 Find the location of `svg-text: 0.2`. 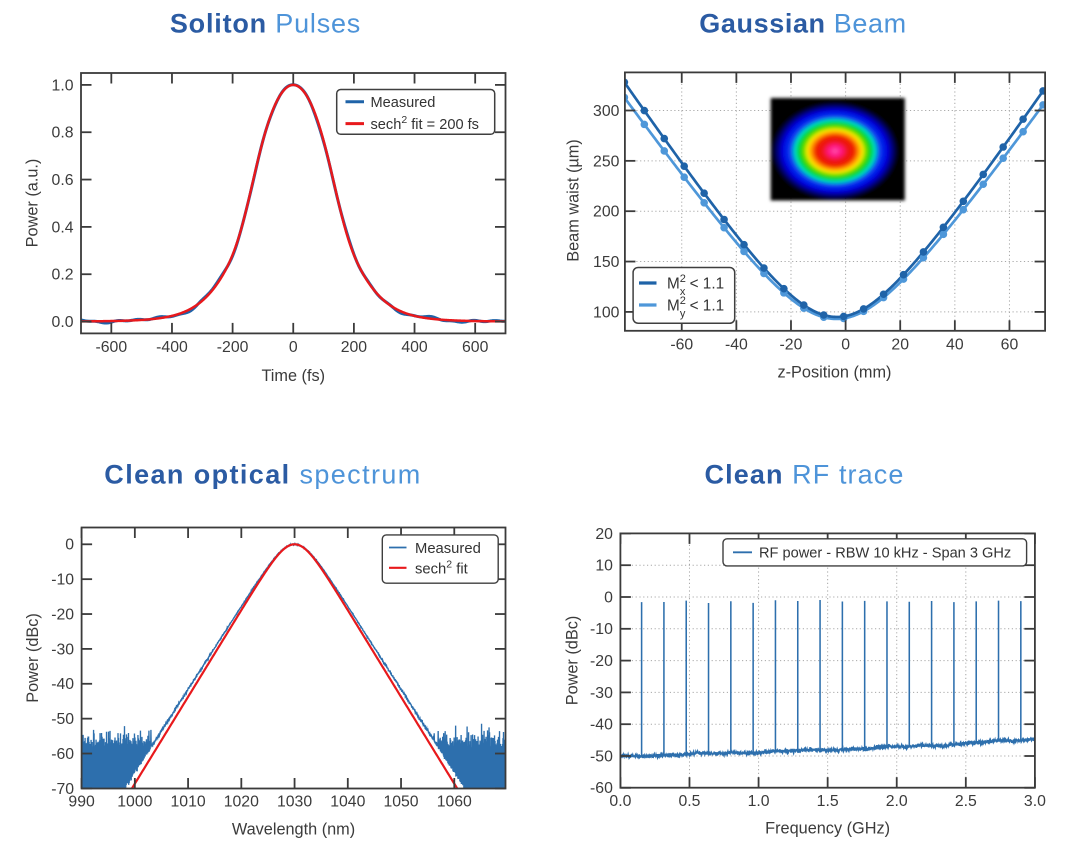

svg-text: 0.2 is located at coordinates (63, 275).